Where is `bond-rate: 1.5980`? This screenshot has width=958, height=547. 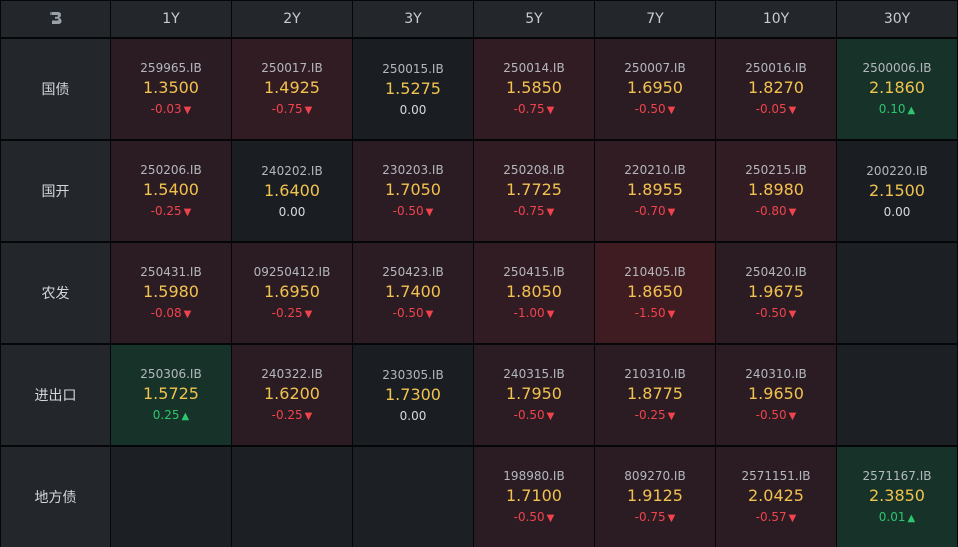
bond-rate: 1.5980 is located at coordinates (171, 291).